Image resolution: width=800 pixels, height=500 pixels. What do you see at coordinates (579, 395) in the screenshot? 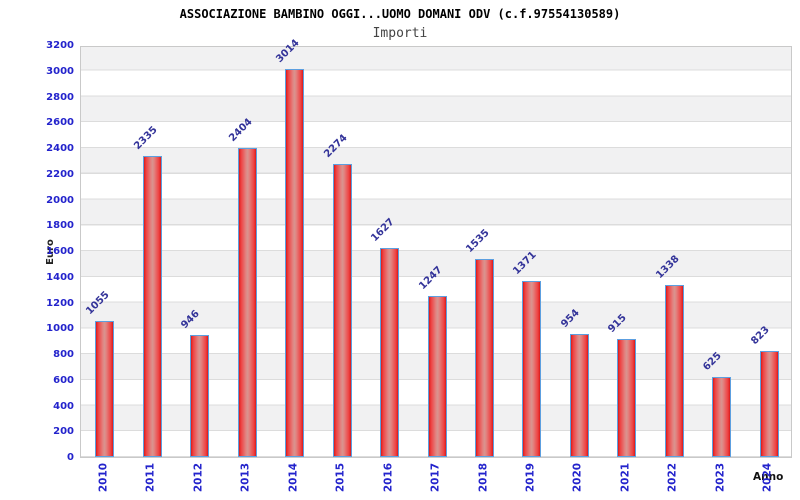
I see `bar-2020` at bounding box center [579, 395].